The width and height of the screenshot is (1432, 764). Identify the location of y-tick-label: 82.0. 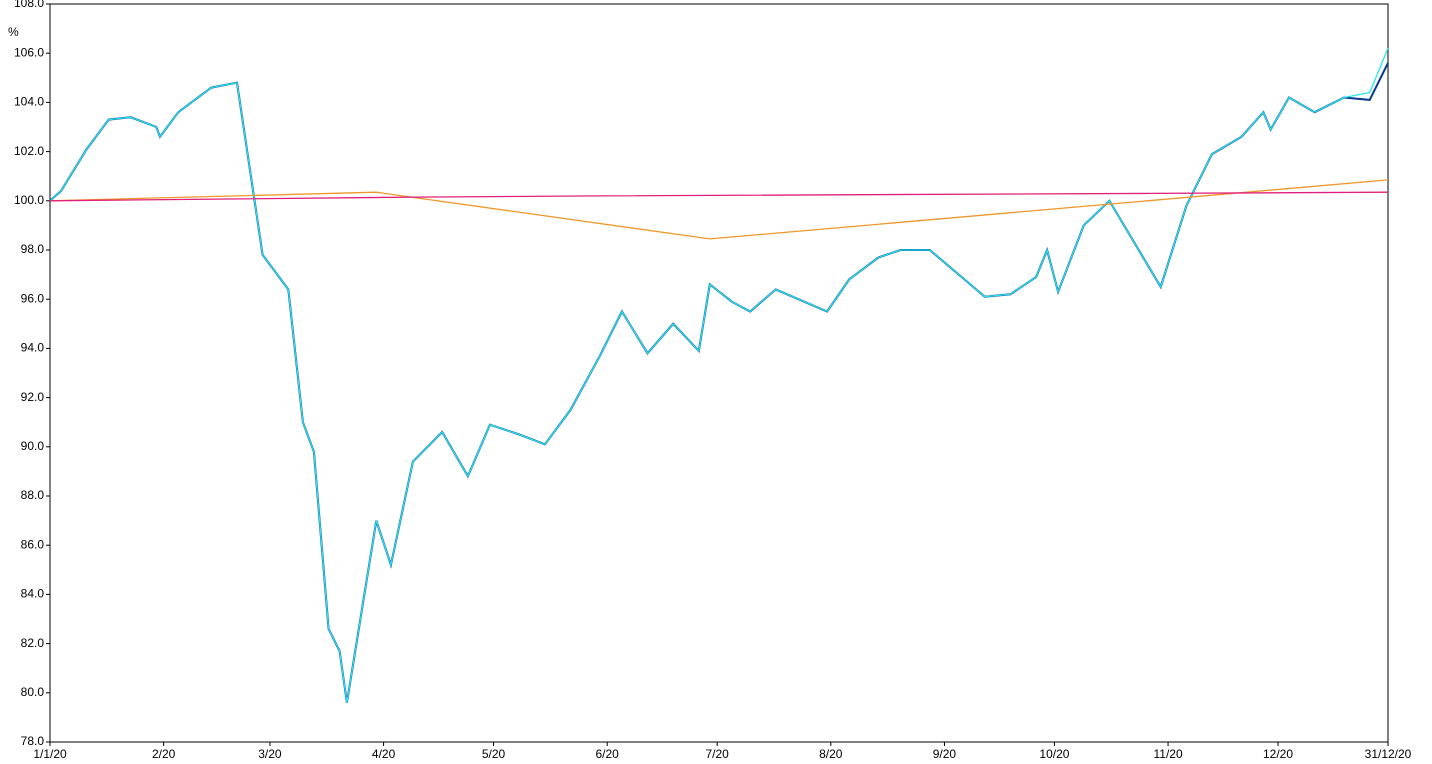
(33, 643).